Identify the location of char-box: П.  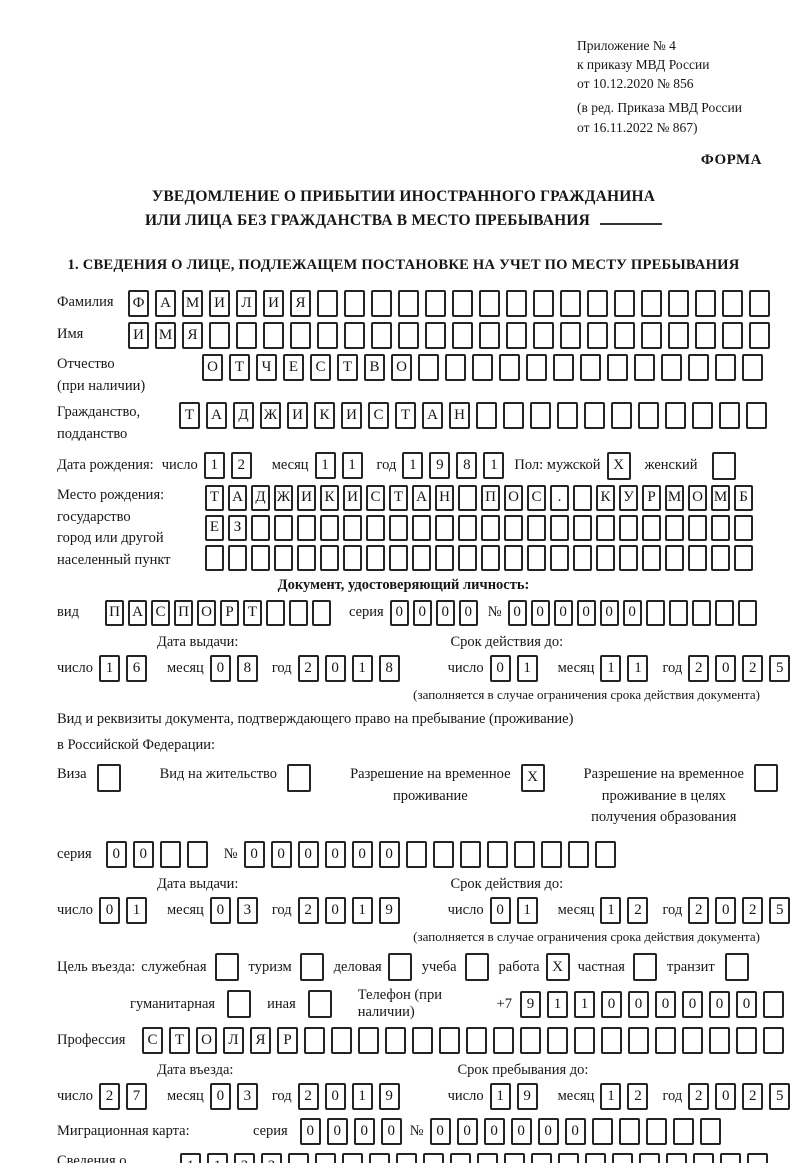
(114, 612).